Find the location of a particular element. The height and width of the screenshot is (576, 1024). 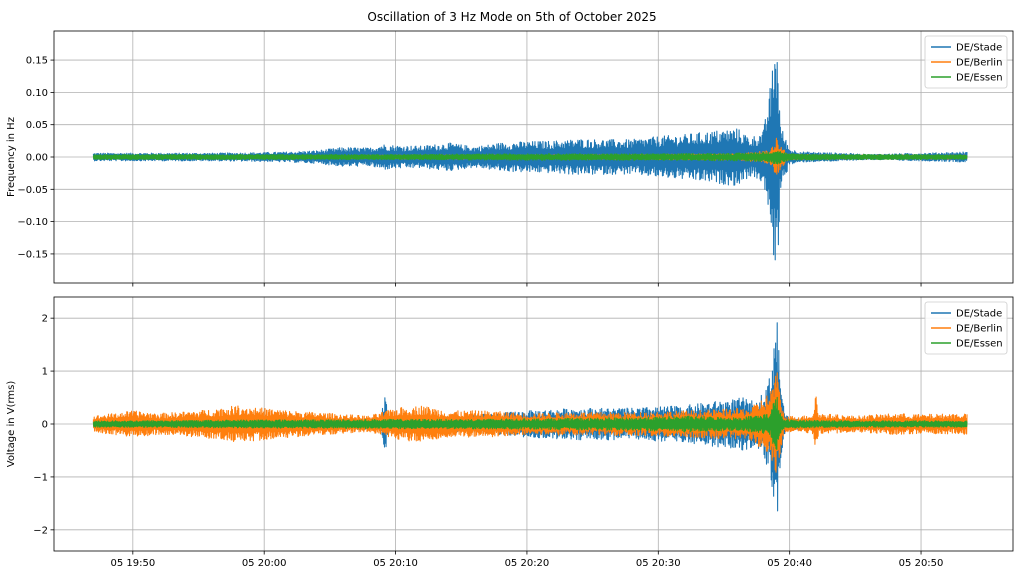

y-tick-label: −2 is located at coordinates (40, 530).